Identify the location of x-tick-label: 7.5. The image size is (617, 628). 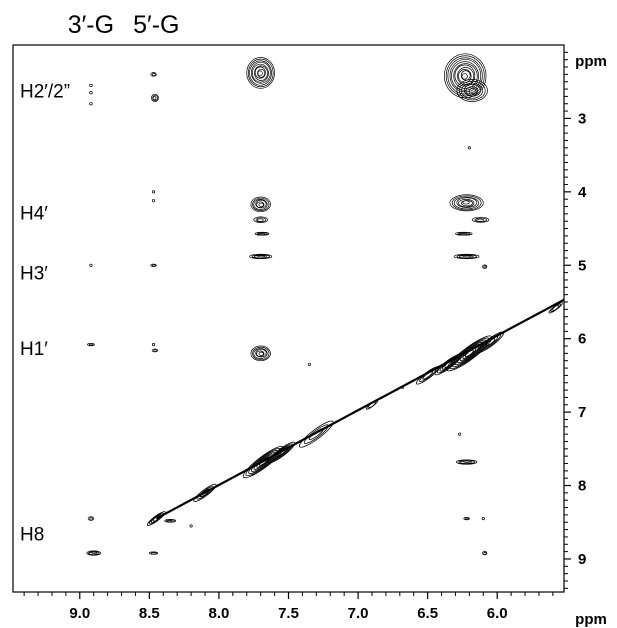
(288, 613).